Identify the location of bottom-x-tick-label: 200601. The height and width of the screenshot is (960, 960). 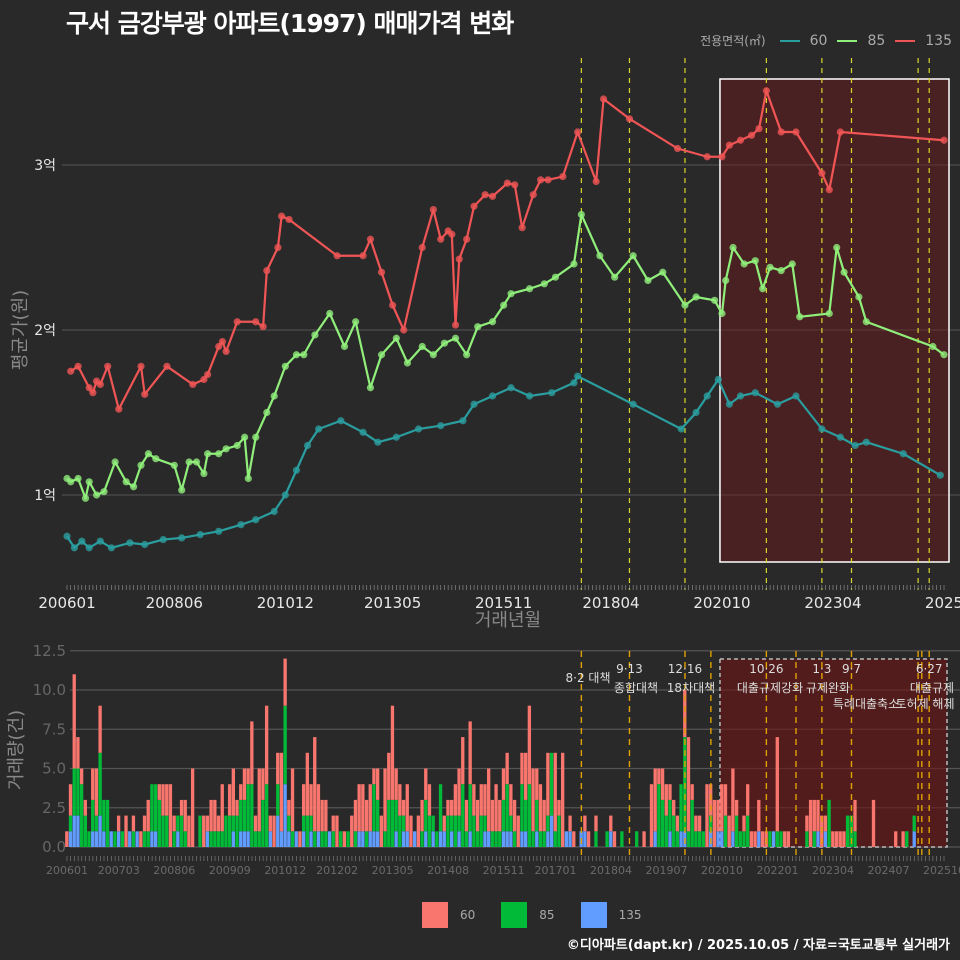
(67, 870).